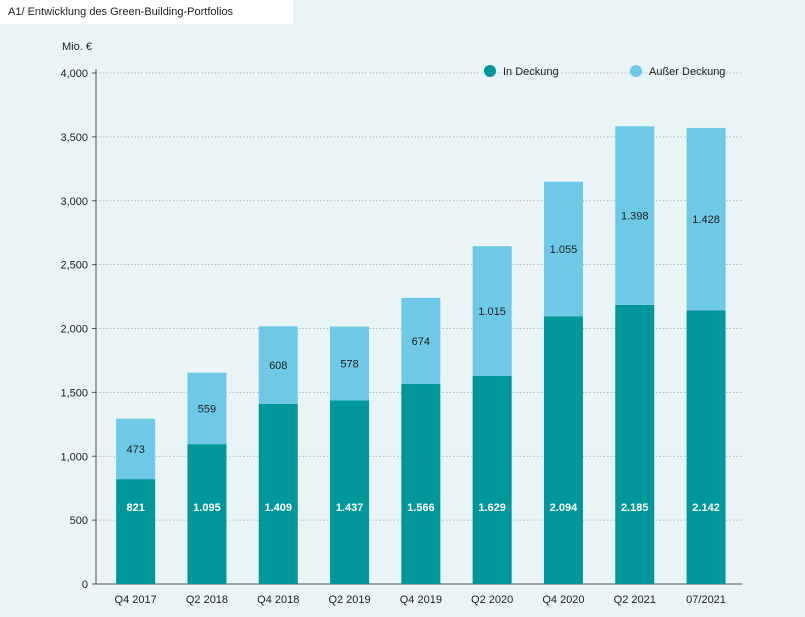  I want to click on legend-label: Außer Deckung, so click(687, 72).